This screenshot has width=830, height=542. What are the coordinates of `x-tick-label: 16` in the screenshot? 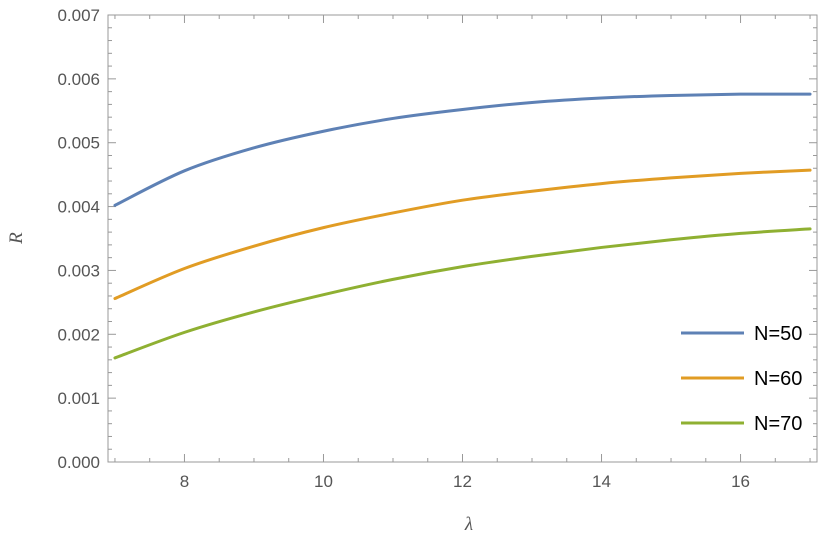 It's located at (740, 481).